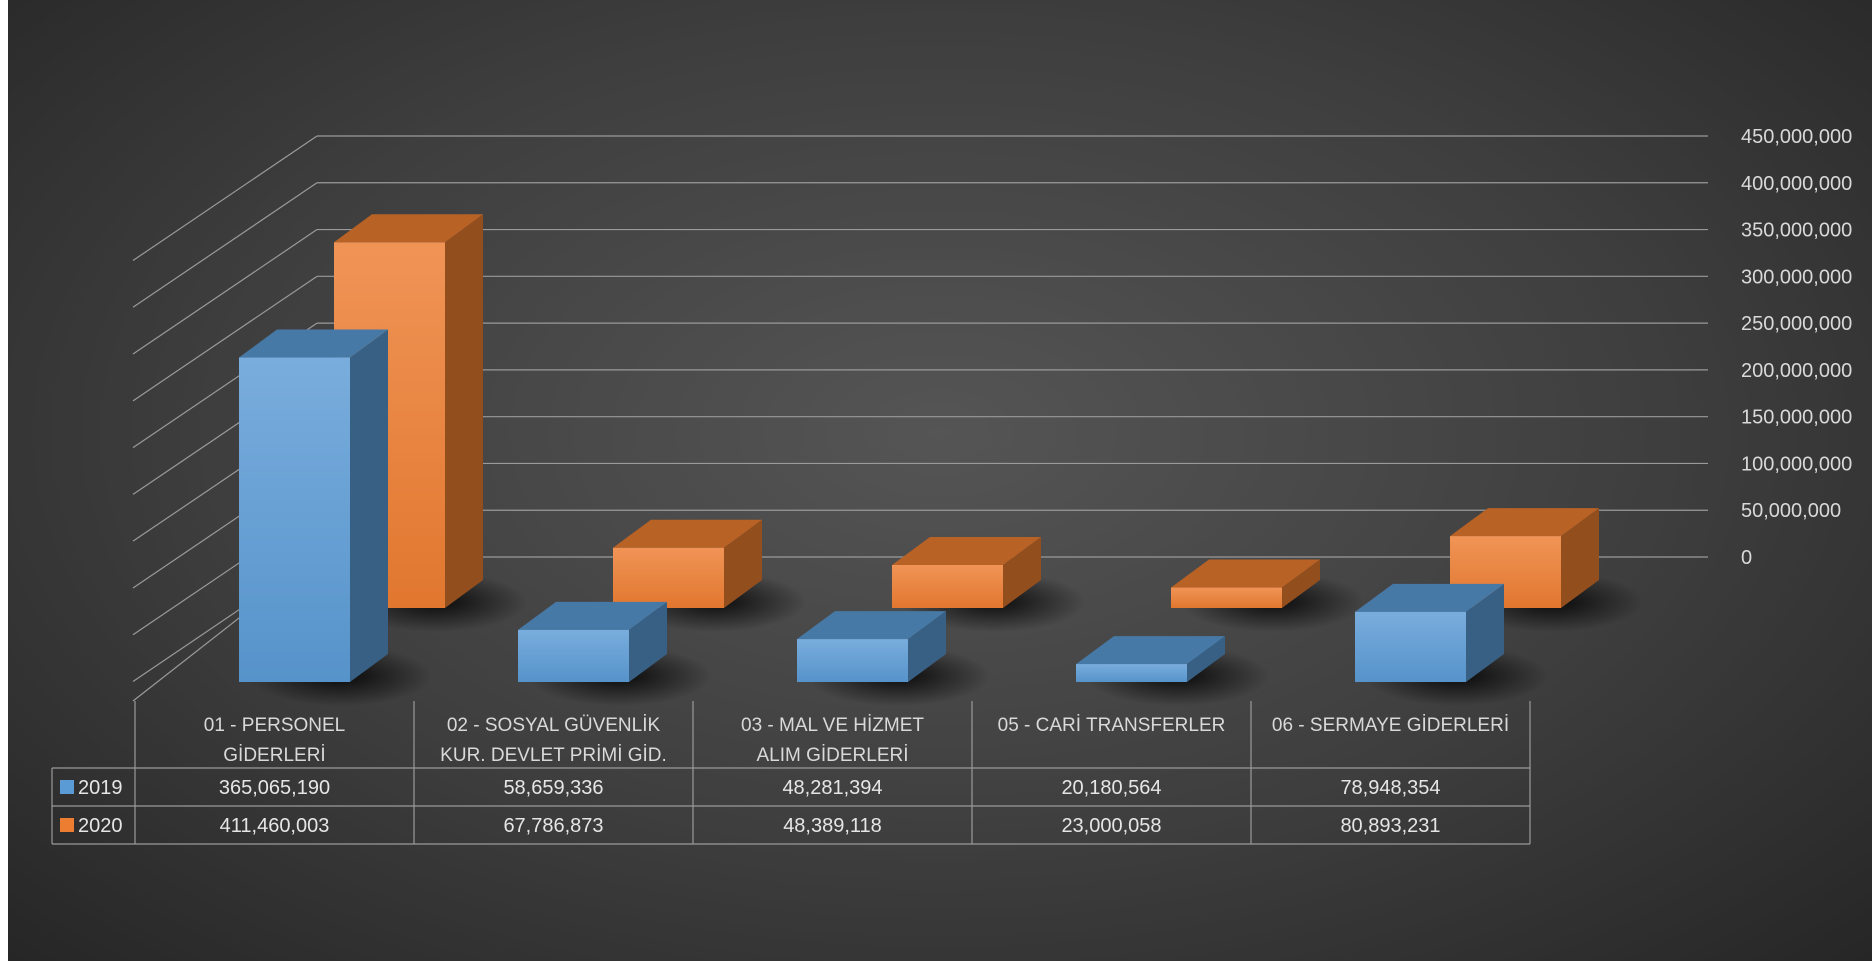  I want to click on bar-2020-0-top, so click(408, 228).